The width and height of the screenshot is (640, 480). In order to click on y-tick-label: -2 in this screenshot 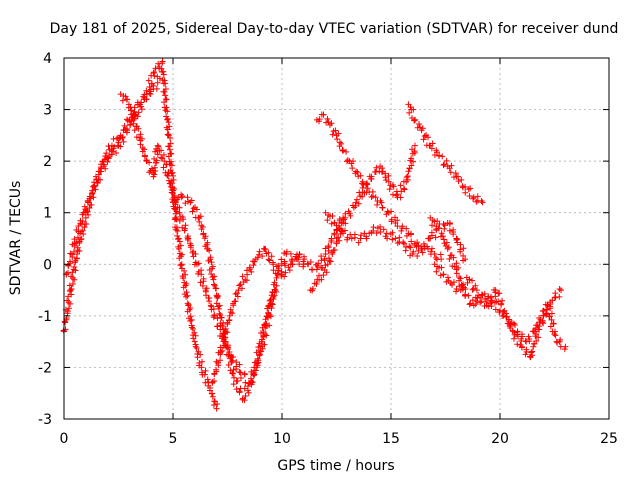, I will do `click(45, 368)`.